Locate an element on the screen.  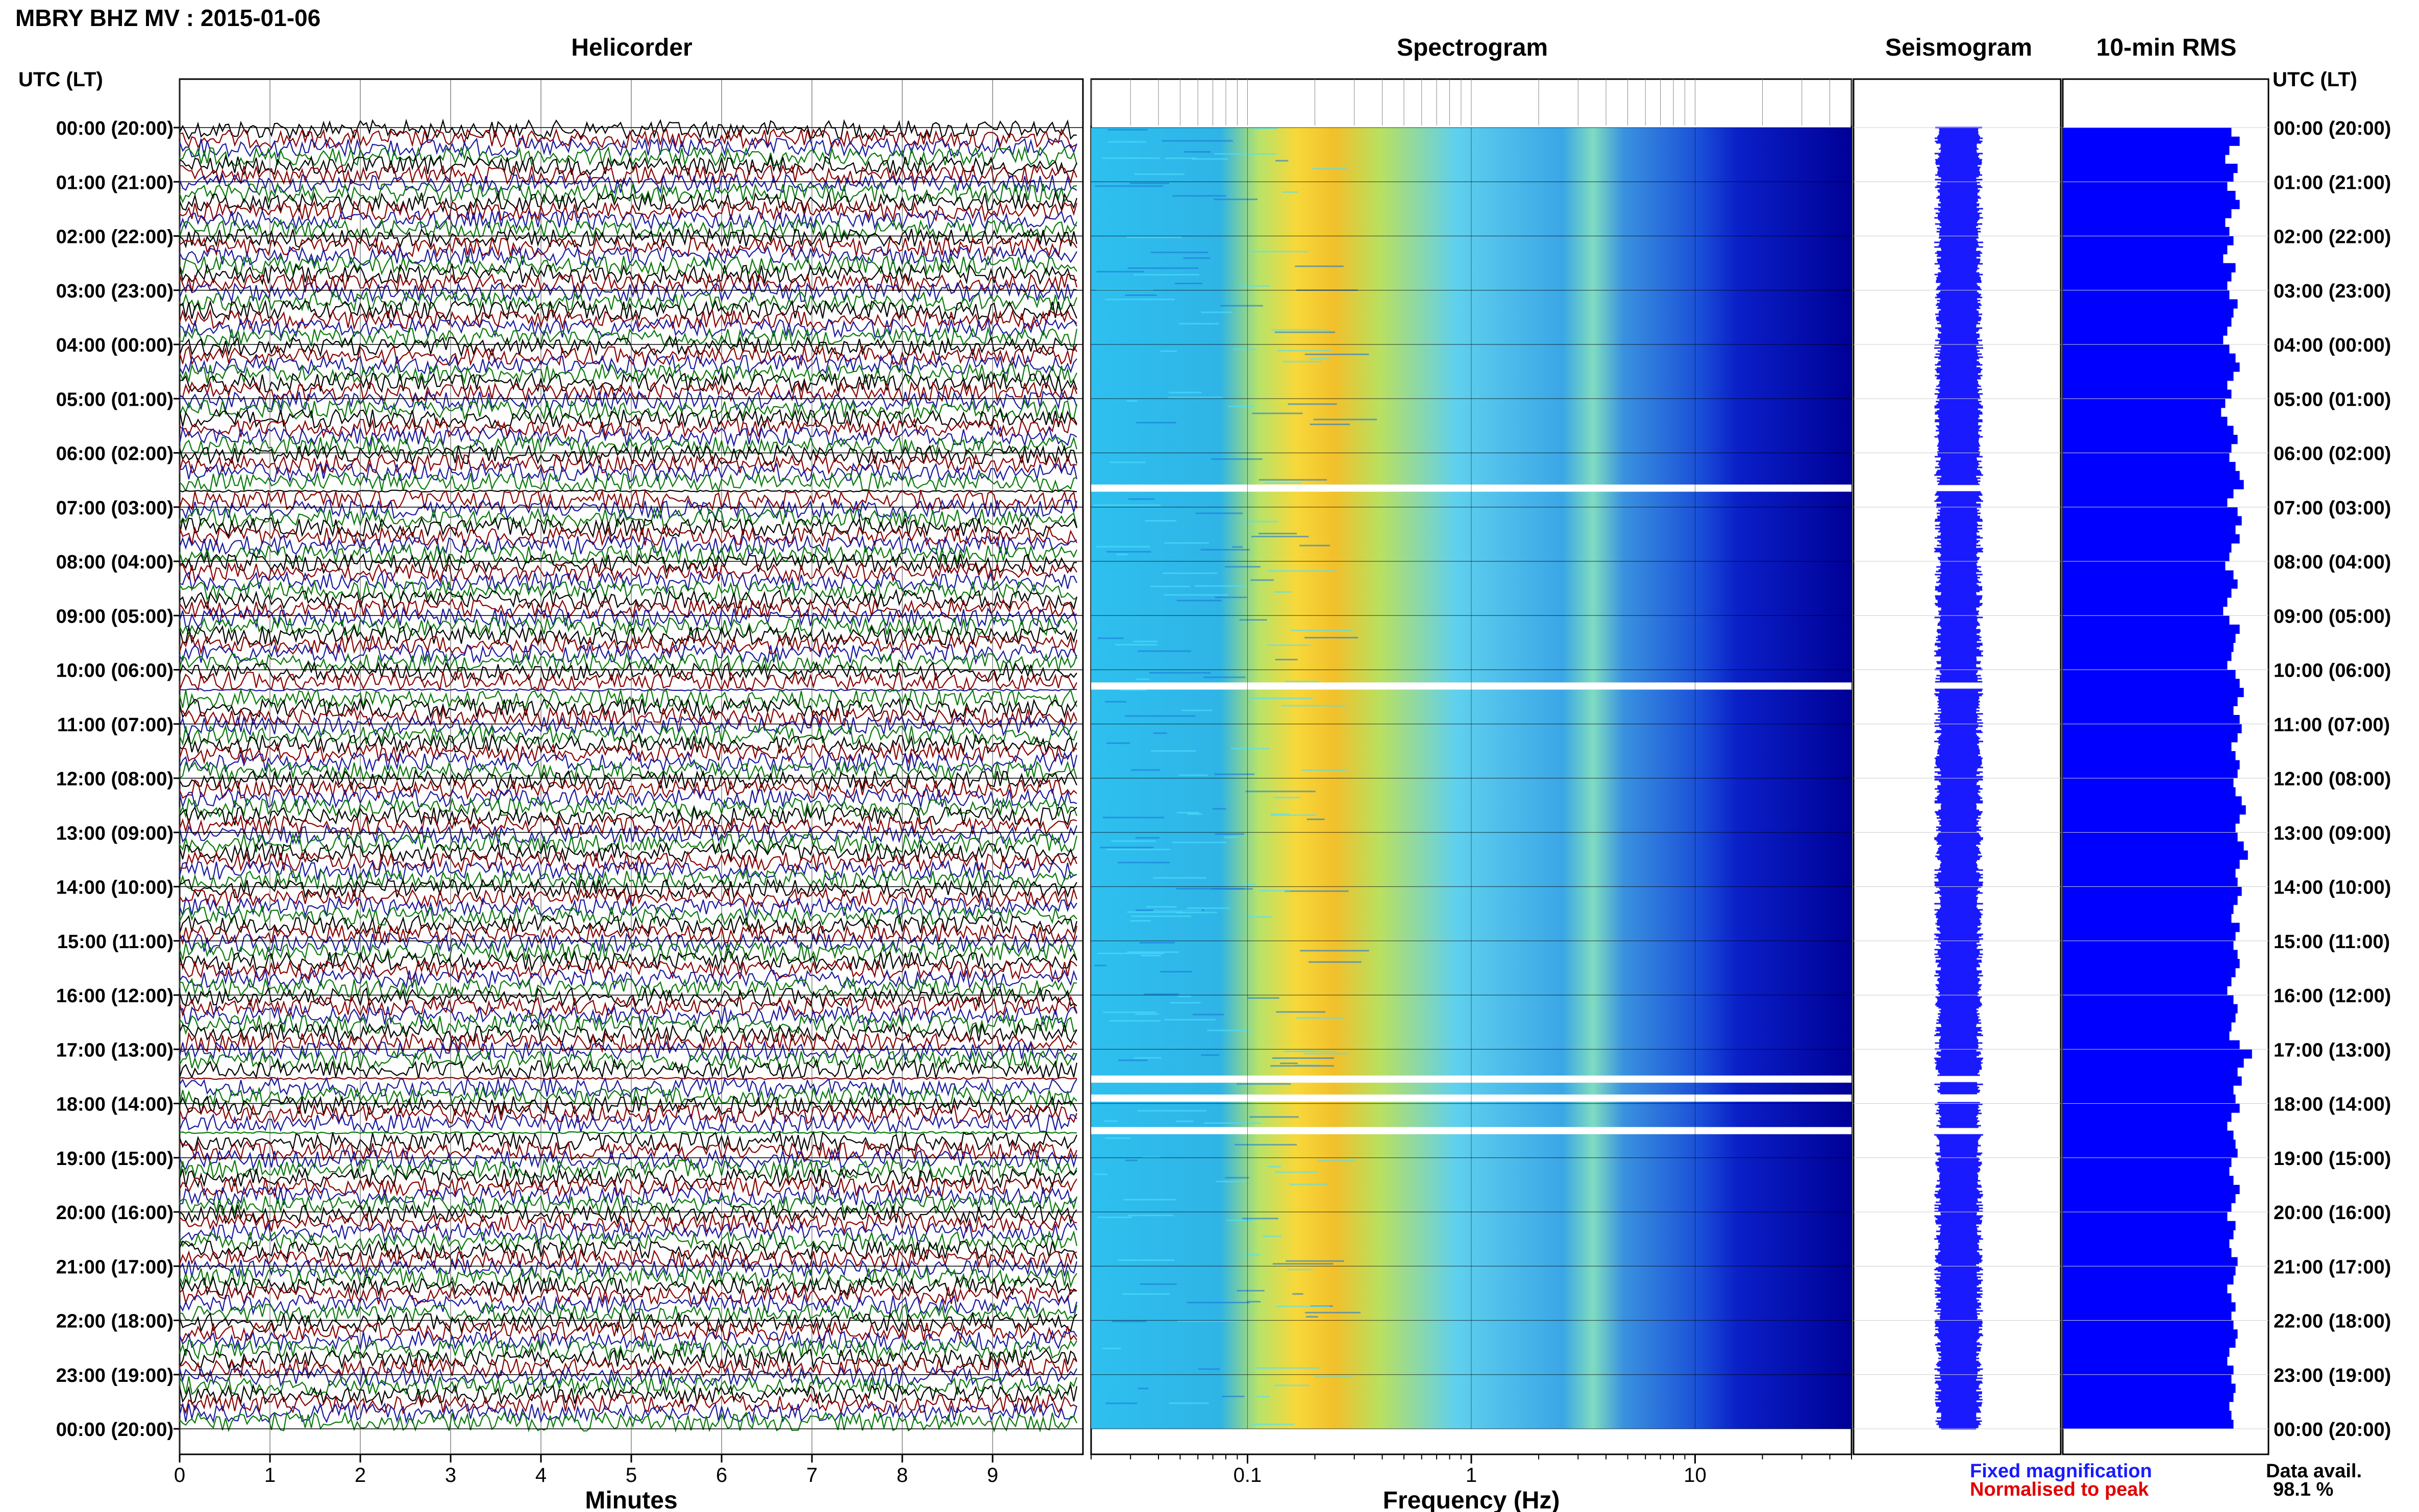
hour-label-right: 10:00 (06:00) is located at coordinates (2332, 671).